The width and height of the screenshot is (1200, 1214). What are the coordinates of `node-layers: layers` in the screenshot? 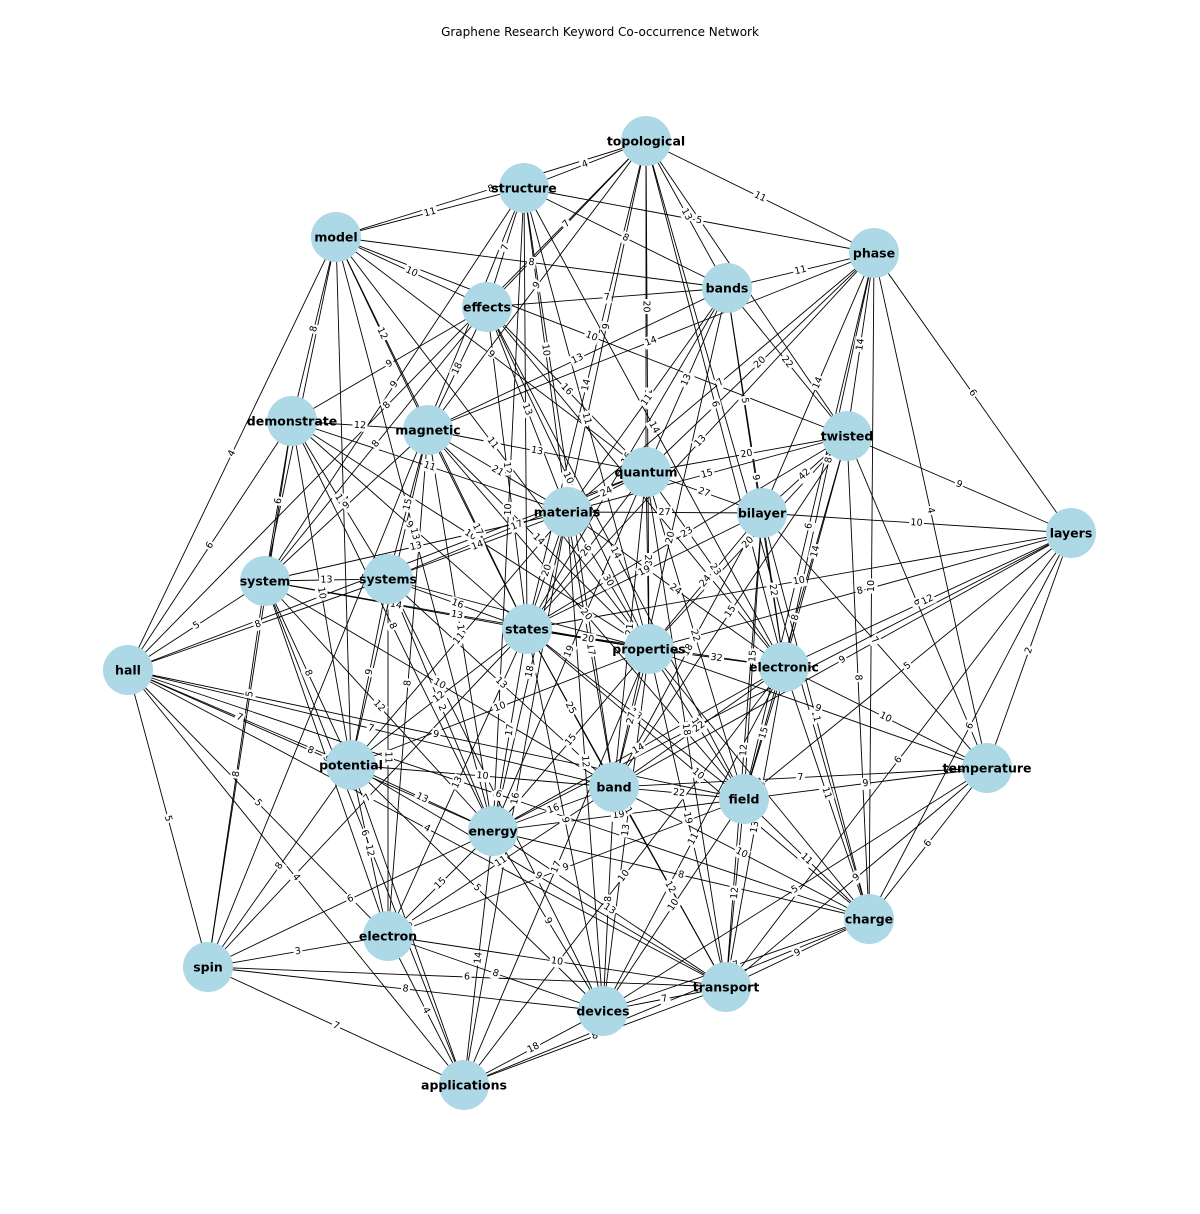 It's located at (1071, 533).